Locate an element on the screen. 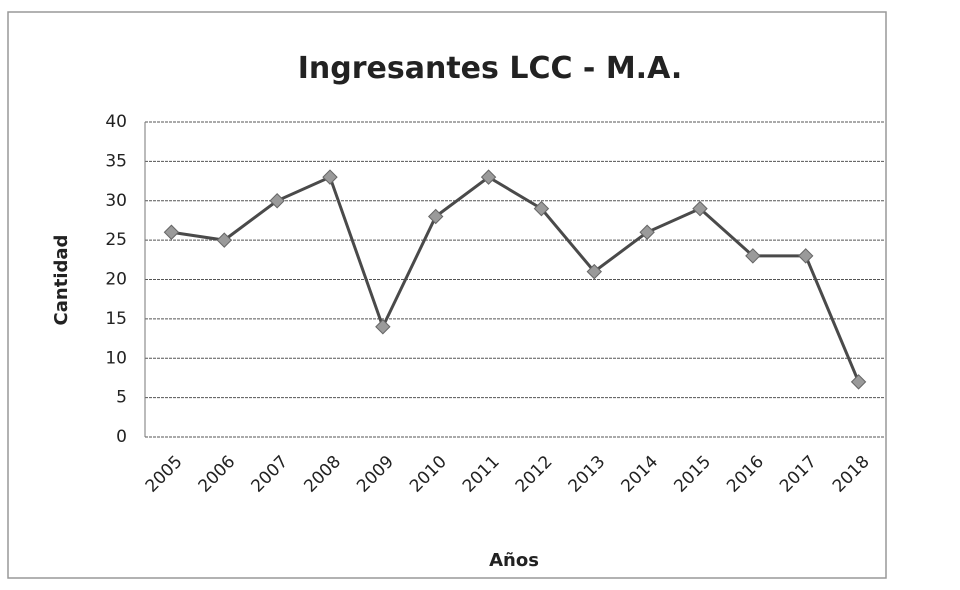 This screenshot has height=590, width=960. y-tick-label: 30 is located at coordinates (116, 201).